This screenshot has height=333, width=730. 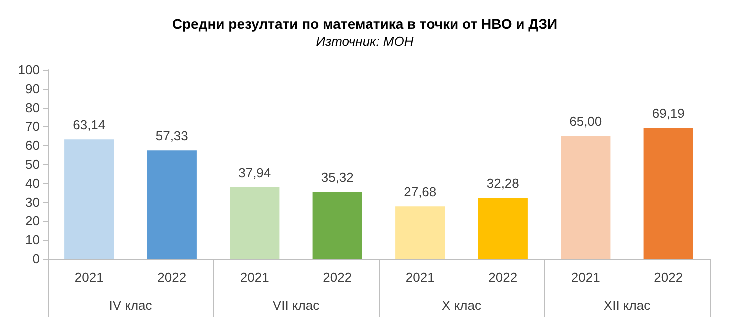 I want to click on data-label: 27,68, so click(x=420, y=192).